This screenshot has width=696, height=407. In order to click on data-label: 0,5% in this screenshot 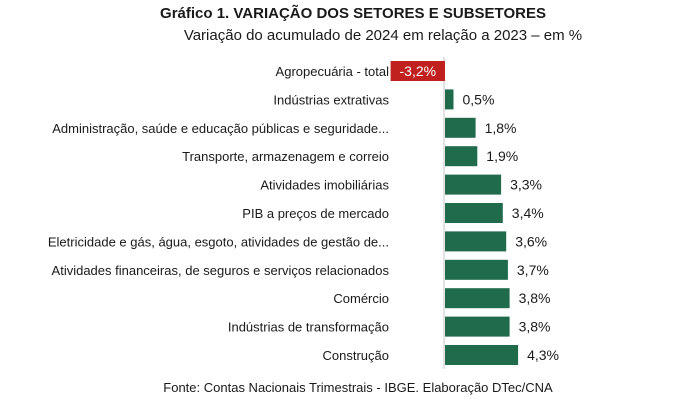, I will do `click(479, 99)`.